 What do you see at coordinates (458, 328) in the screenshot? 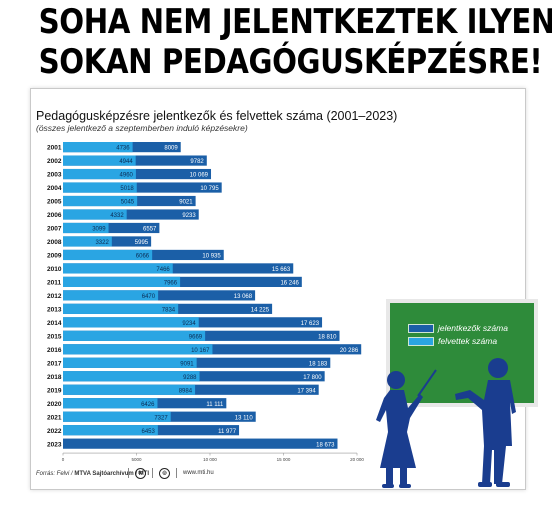
I see `legend-item-jelentkezok: jelentkezők száma` at bounding box center [458, 328].